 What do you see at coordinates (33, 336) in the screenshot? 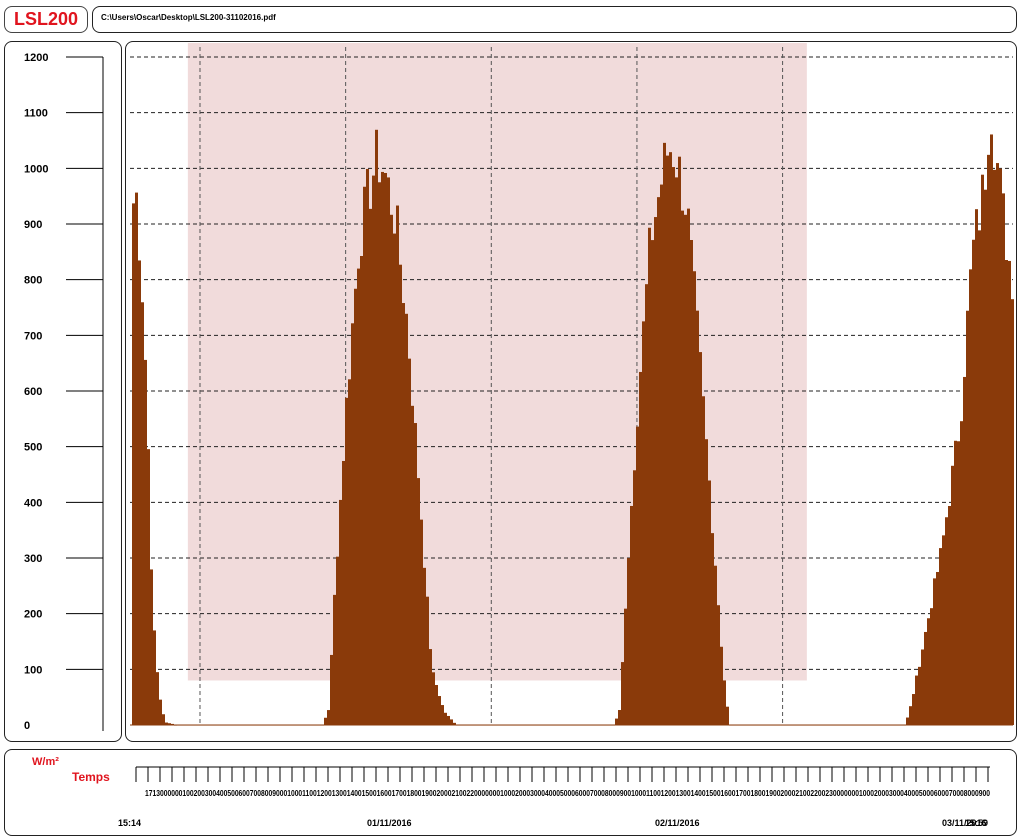
I see `y-tick-label: 700` at bounding box center [33, 336].